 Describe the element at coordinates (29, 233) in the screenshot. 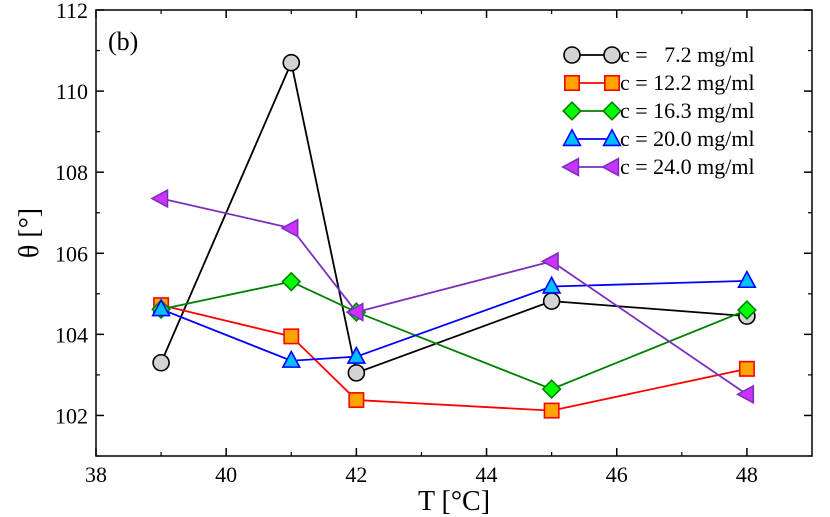

I see `y-axis-title: θ [°]` at that location.